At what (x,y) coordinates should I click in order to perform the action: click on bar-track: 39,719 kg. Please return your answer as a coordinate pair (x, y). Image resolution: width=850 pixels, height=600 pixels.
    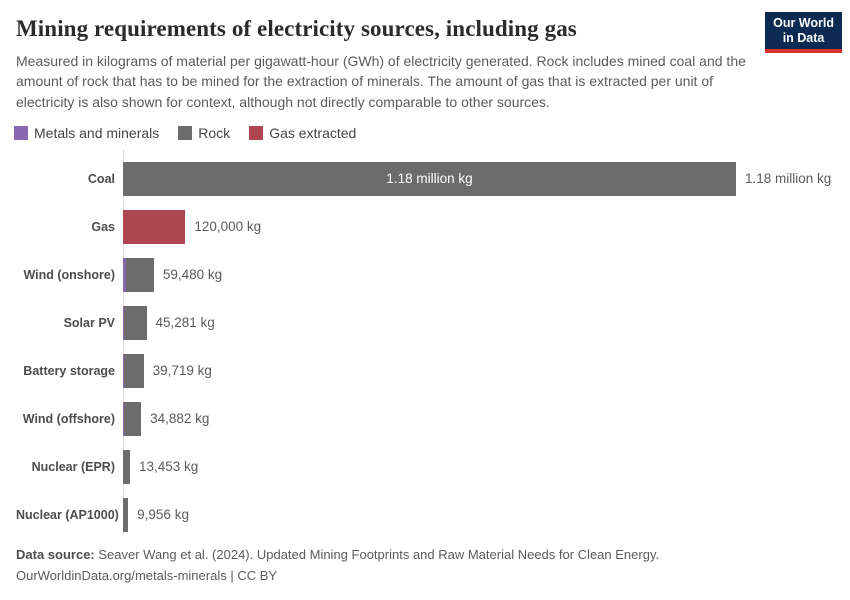
    Looking at the image, I should click on (478, 370).